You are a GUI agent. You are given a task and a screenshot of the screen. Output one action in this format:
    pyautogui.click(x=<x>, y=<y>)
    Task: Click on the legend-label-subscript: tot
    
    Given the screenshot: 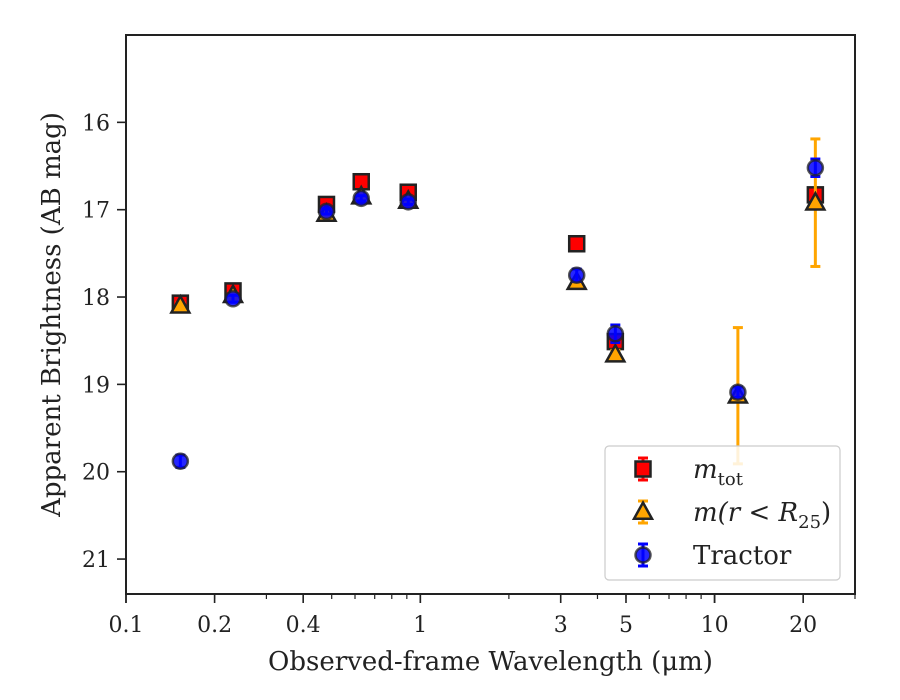 What is the action you would take?
    pyautogui.click(x=731, y=479)
    